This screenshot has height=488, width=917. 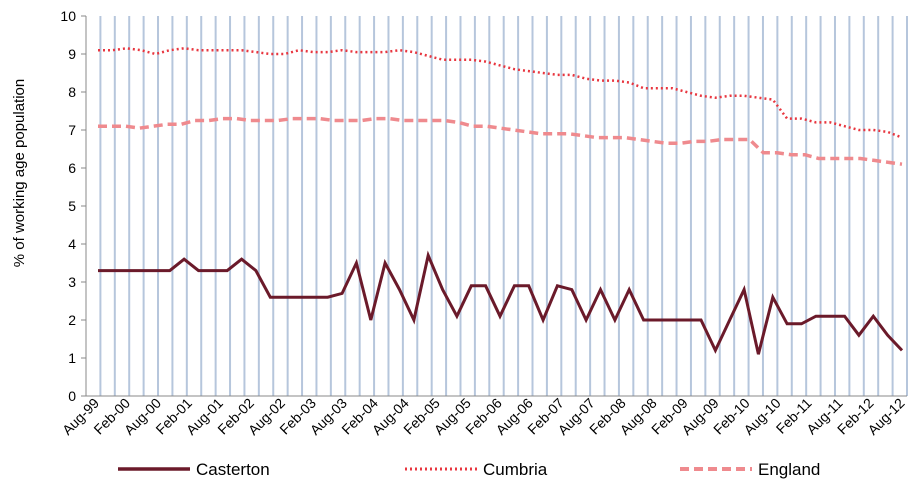 I want to click on y-tick-label: 5, so click(x=72, y=206).